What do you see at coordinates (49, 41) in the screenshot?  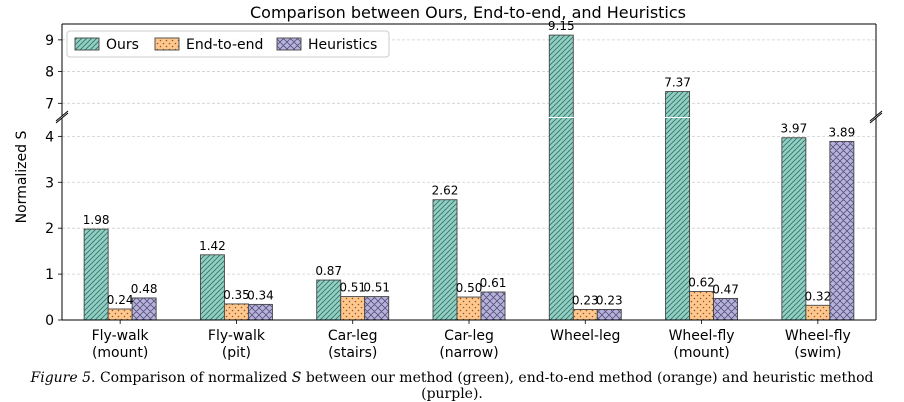 I see `y-tick-label: 9` at bounding box center [49, 41].